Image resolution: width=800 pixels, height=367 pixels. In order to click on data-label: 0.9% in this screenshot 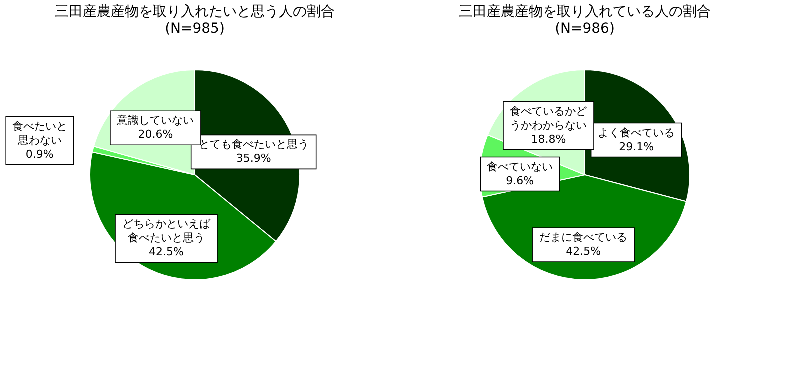, I will do `click(40, 154)`.